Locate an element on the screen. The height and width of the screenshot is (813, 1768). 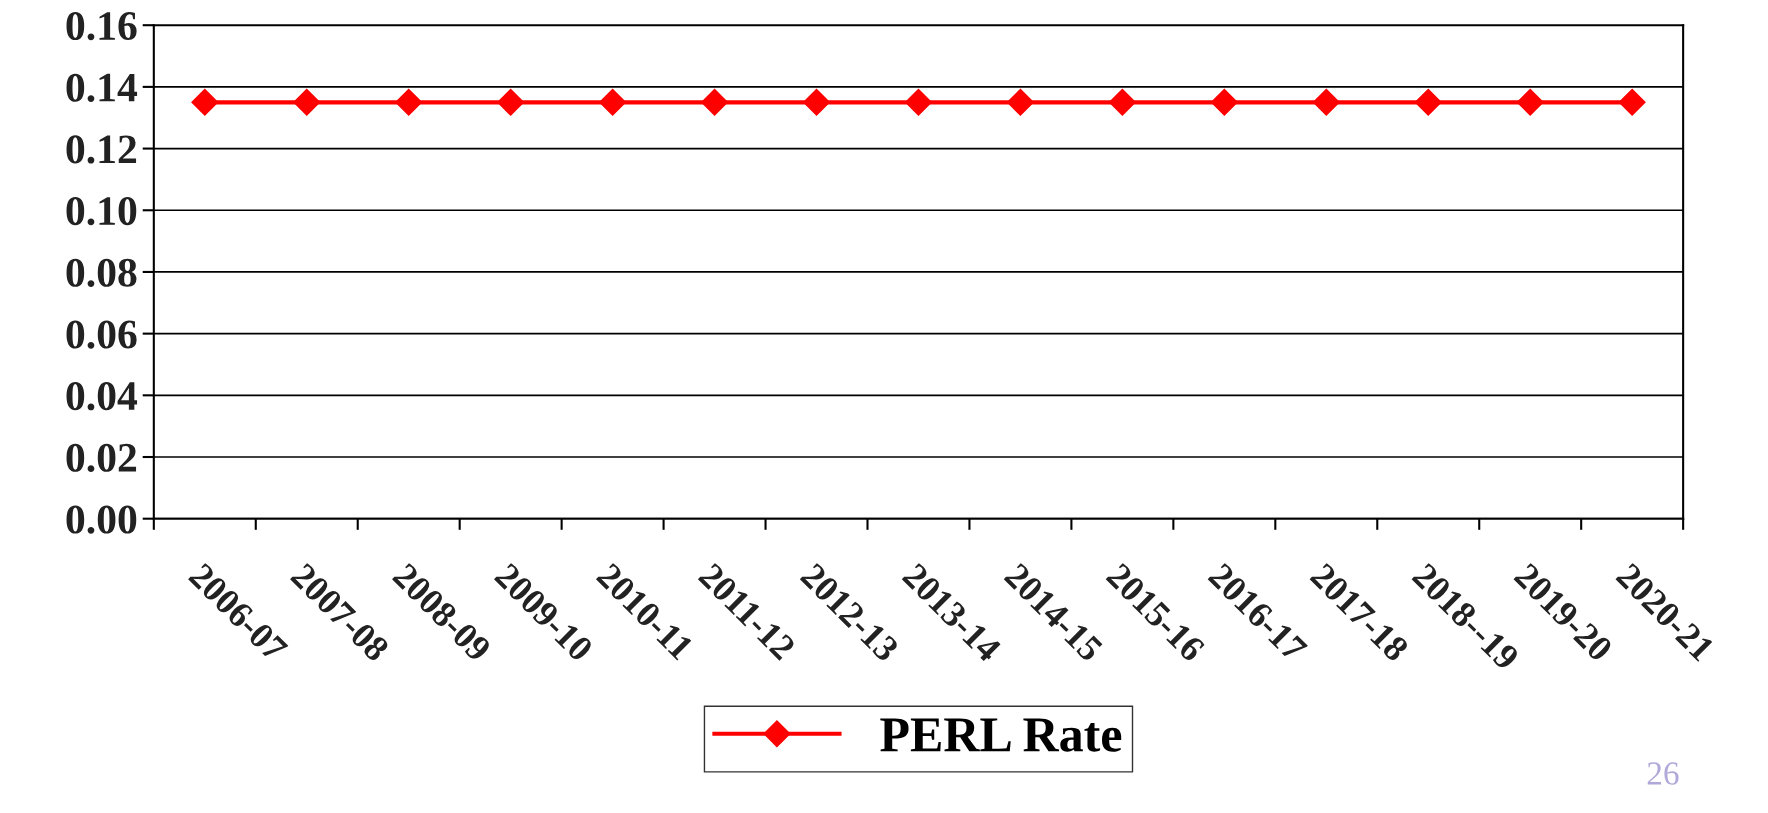
y-tick-label: 0.12 is located at coordinates (101, 149).